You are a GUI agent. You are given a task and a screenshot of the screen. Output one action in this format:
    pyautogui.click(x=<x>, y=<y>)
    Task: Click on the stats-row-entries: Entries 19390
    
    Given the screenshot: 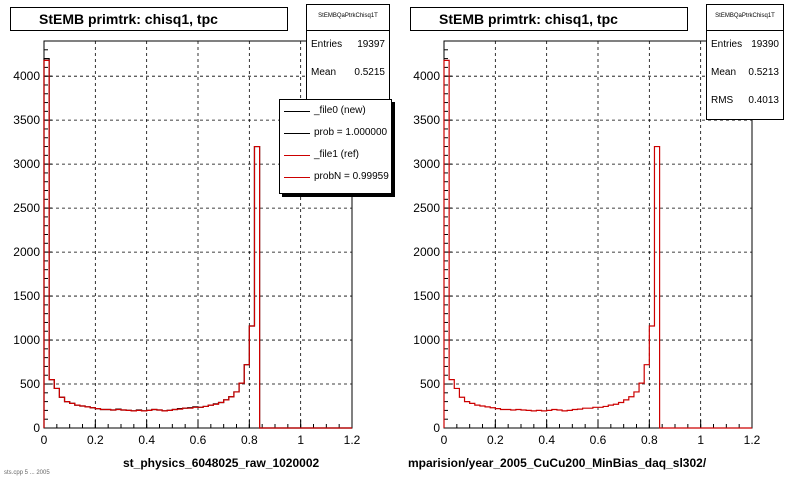 What is the action you would take?
    pyautogui.click(x=745, y=45)
    